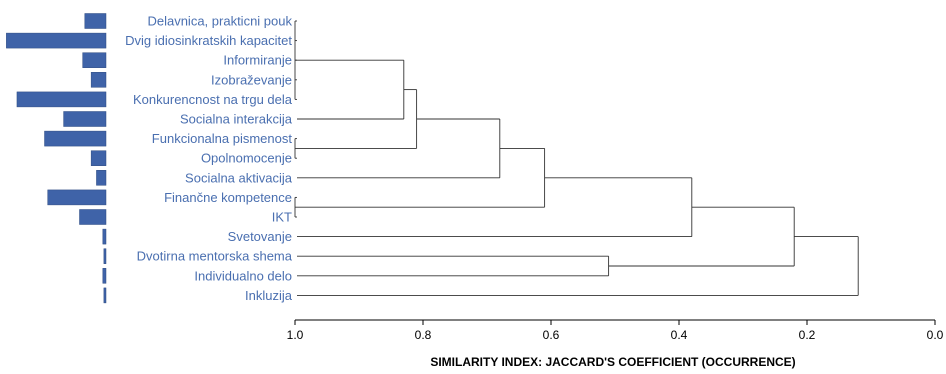  I want to click on x-tick-label: 0.0, so click(935, 335).